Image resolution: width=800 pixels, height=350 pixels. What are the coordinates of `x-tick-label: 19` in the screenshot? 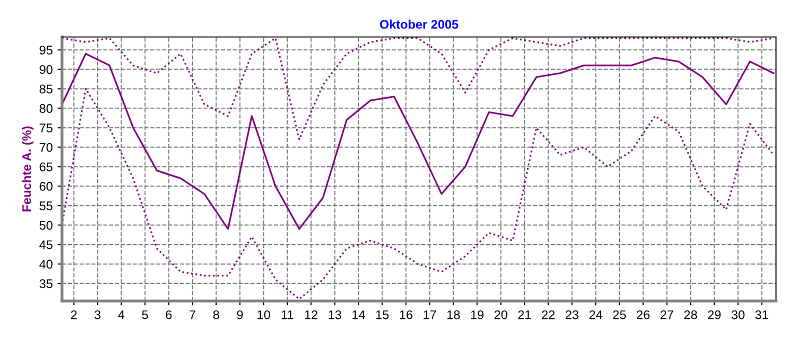 It's located at (477, 315).